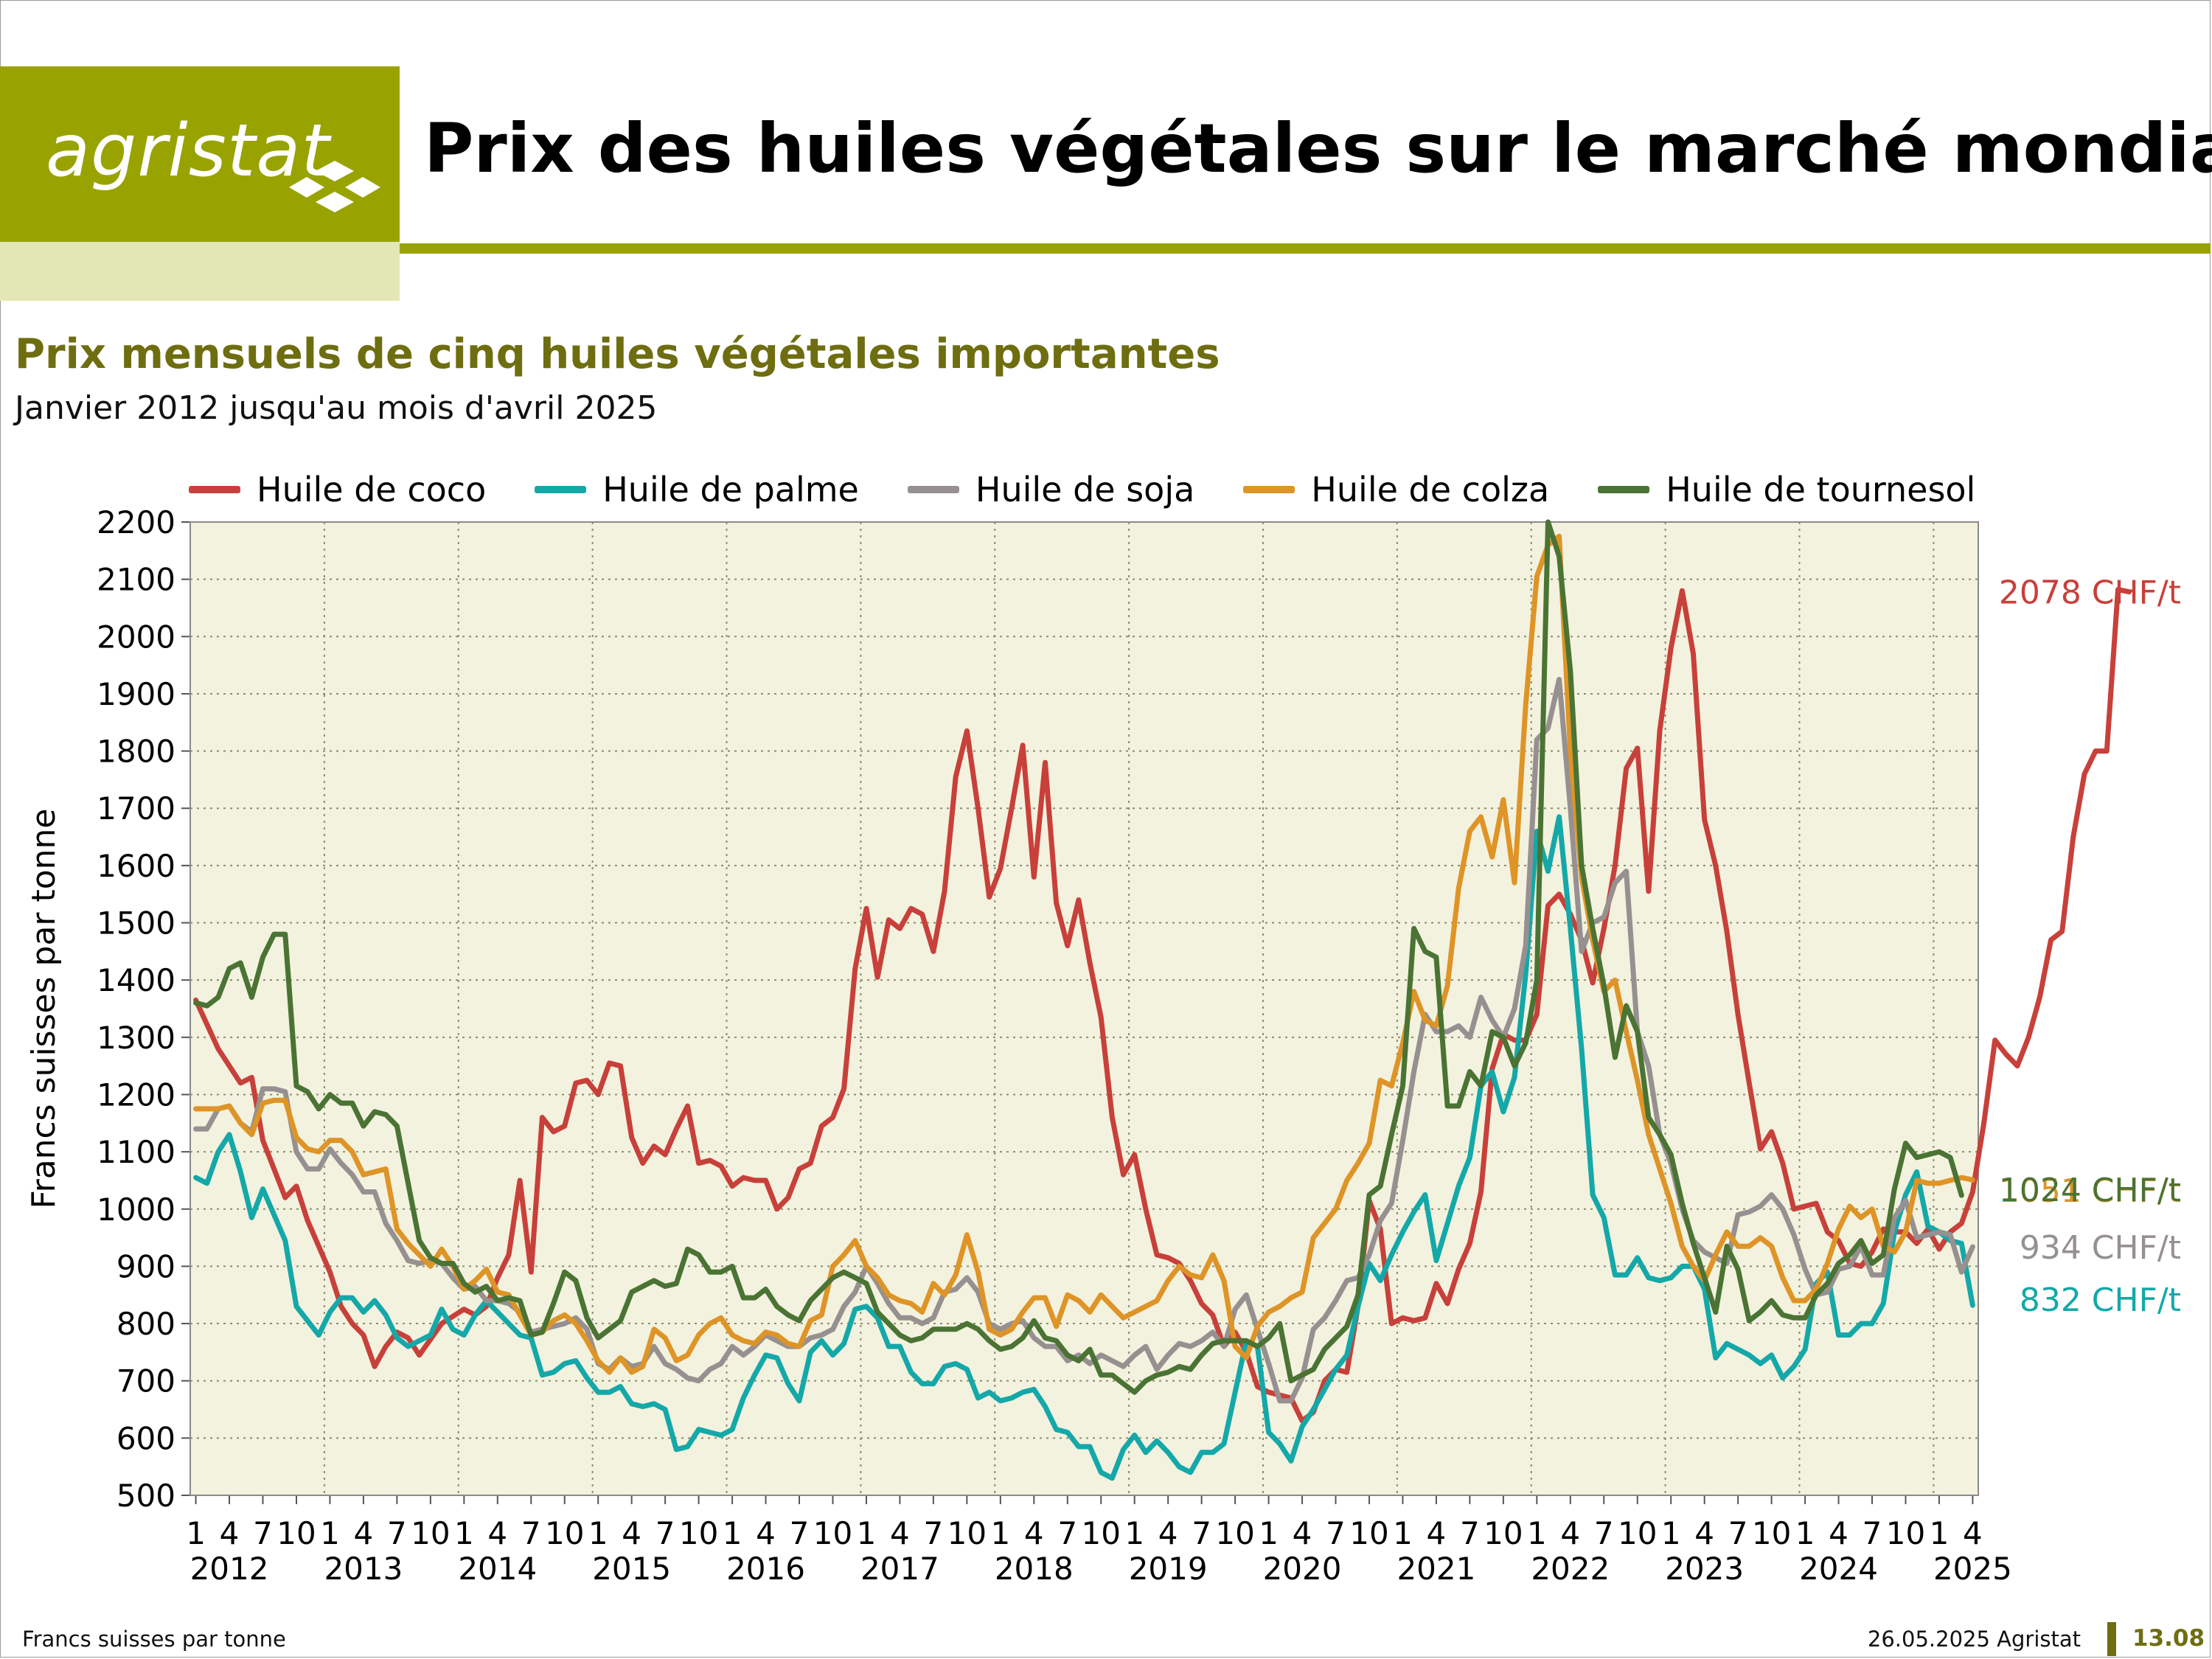 The image size is (2212, 1659). Describe the element at coordinates (730, 489) in the screenshot. I see `legend-label: Huile de palme` at that location.